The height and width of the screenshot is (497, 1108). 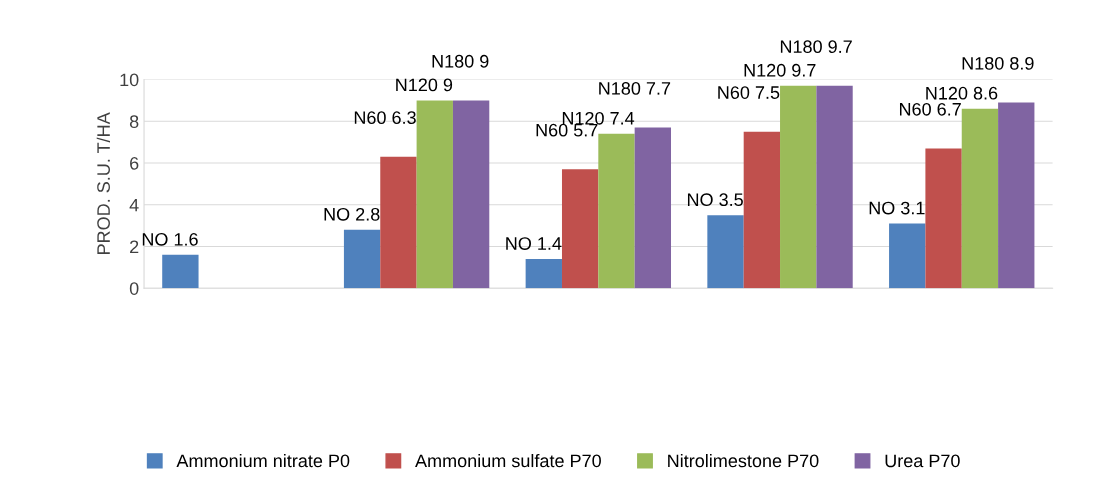 What do you see at coordinates (103, 183) in the screenshot?
I see `y-axis-title: PROD. S.U. T/HA` at bounding box center [103, 183].